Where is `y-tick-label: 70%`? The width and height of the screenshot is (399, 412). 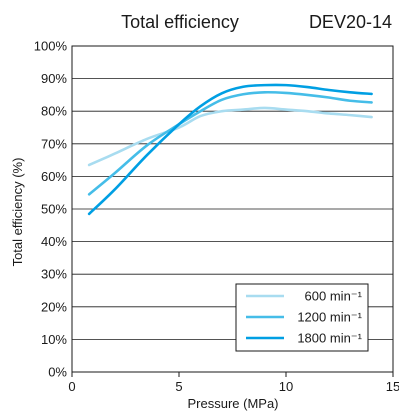 y-tick-label: 70% is located at coordinates (54, 143).